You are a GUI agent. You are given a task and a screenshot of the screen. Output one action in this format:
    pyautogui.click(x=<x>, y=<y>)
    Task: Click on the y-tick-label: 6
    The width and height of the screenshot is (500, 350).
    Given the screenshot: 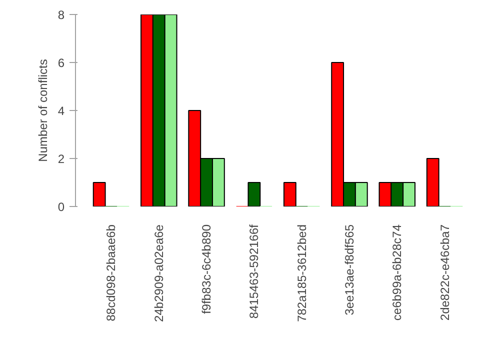 What is the action you would take?
    pyautogui.click(x=61, y=63)
    